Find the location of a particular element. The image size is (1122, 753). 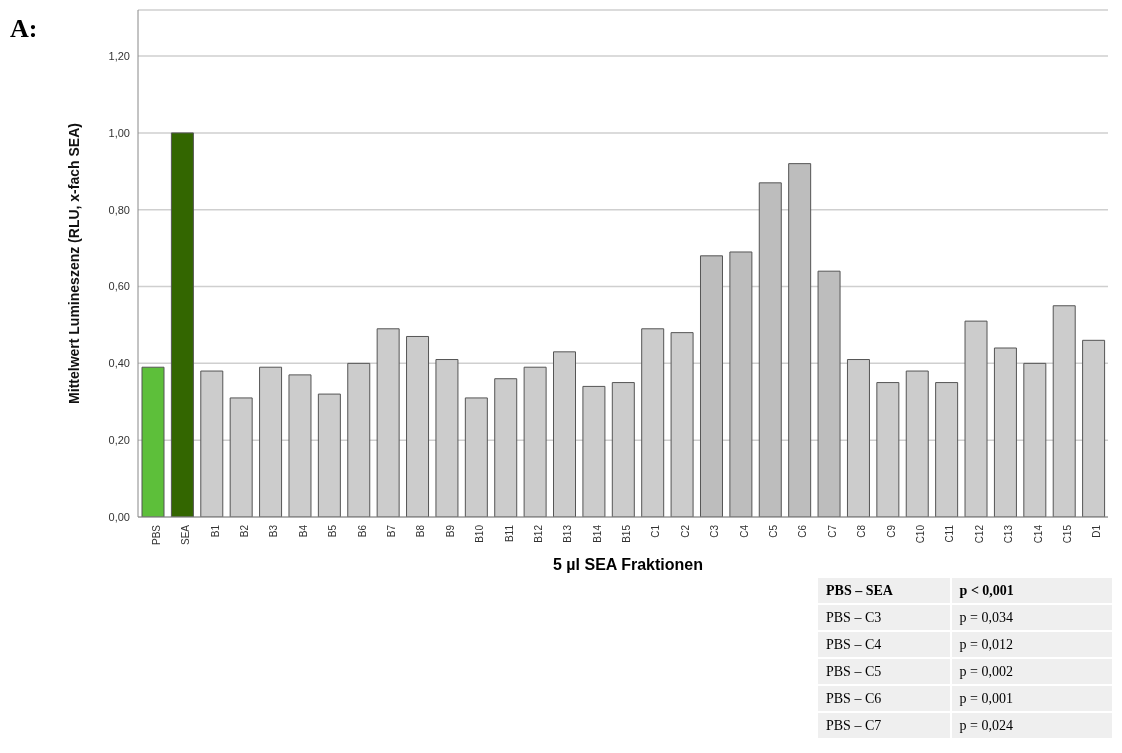

x-tick-label: B11 is located at coordinates (509, 533).